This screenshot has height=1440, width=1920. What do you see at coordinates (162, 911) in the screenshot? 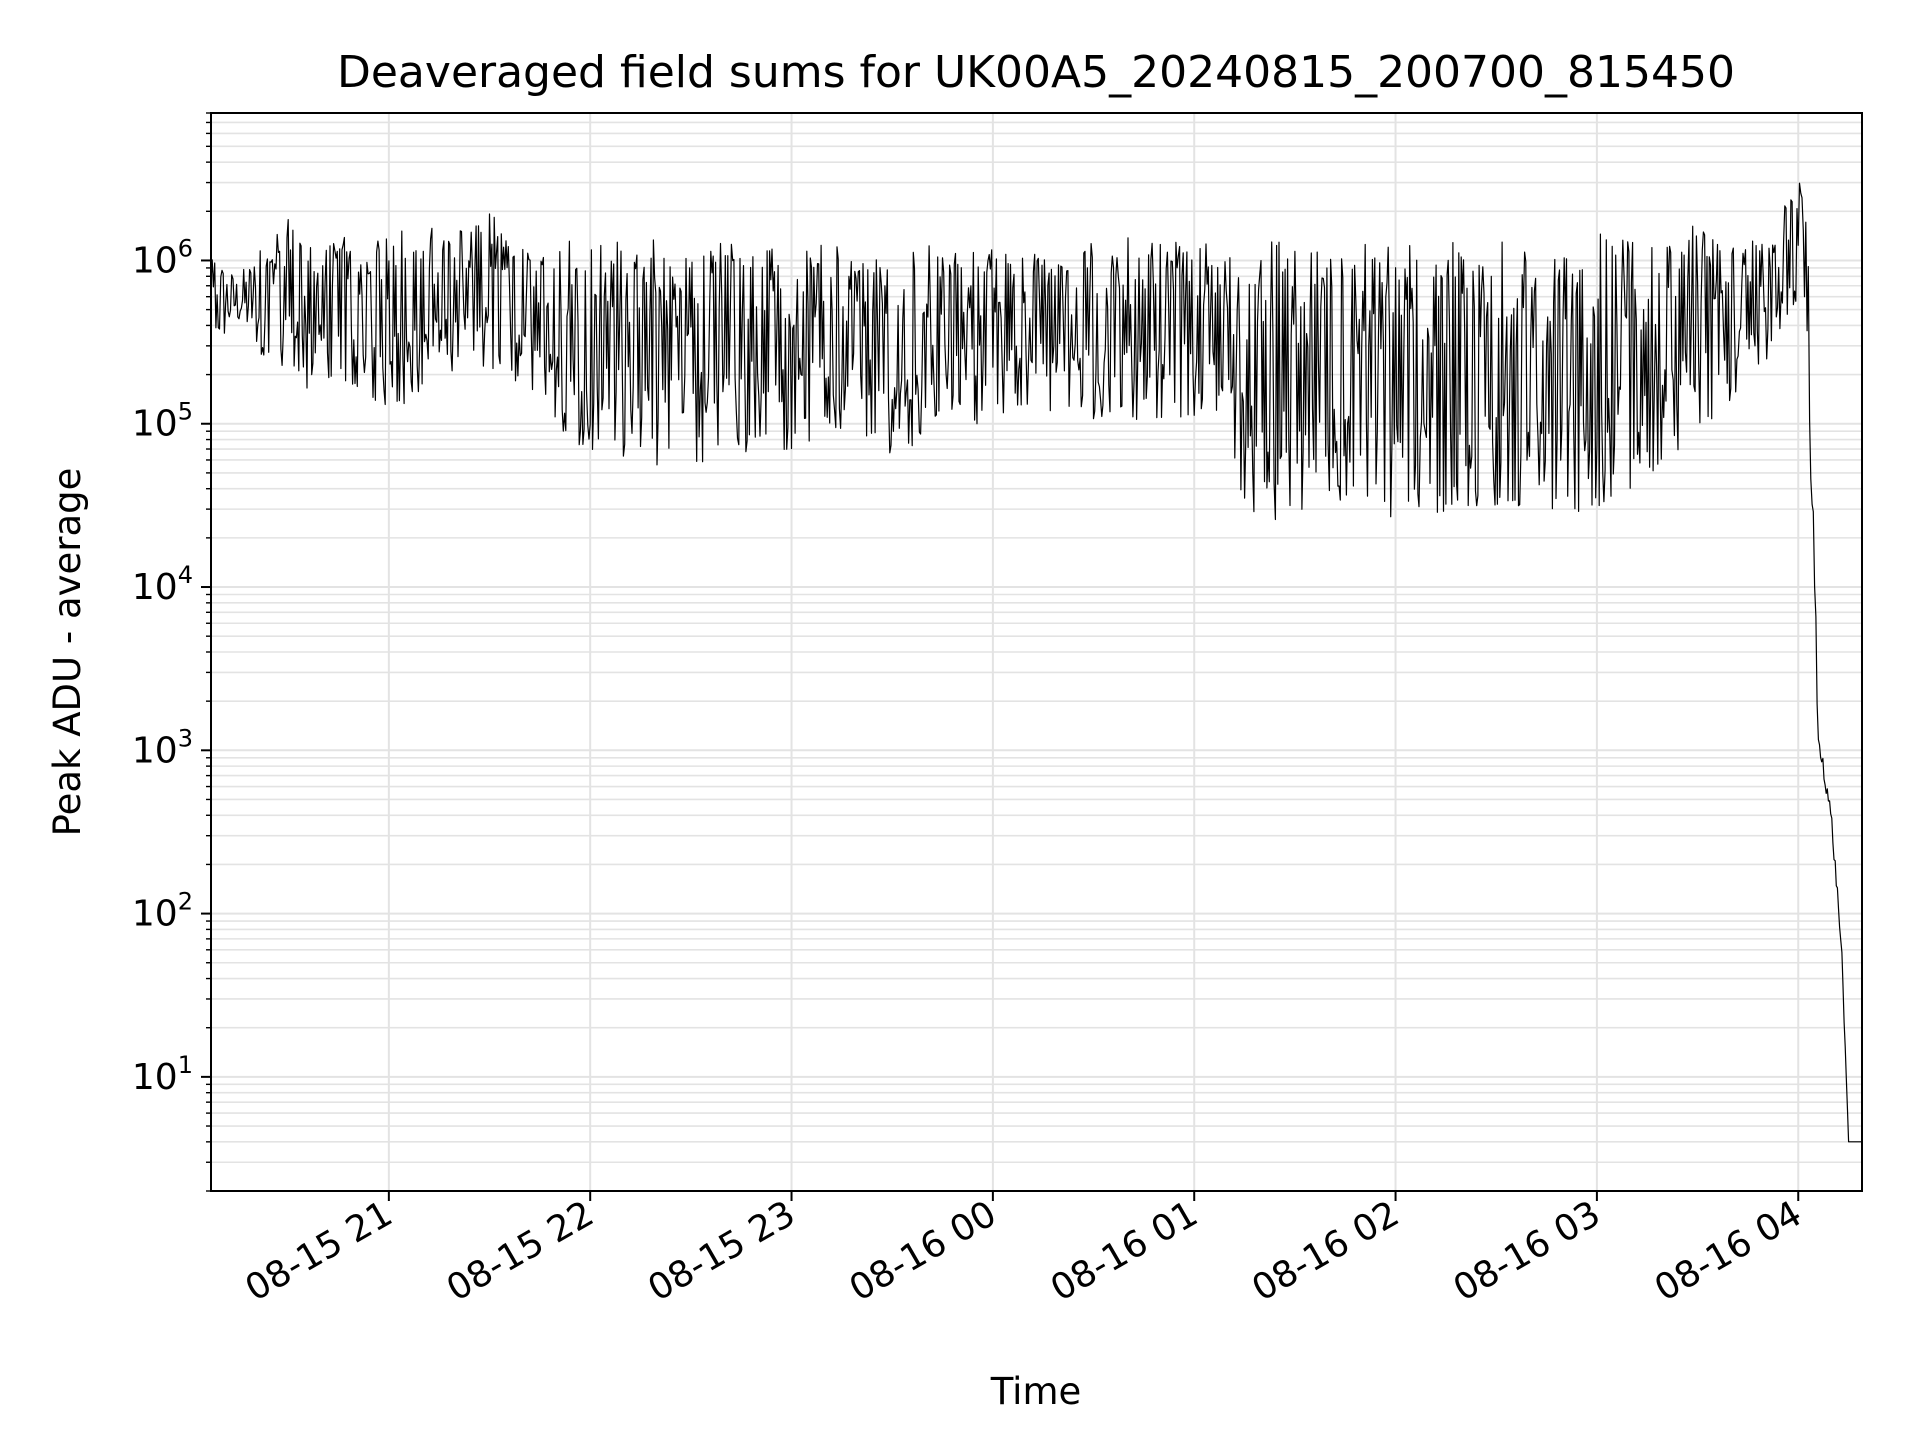
I see `y-tick-label: 10²` at bounding box center [162, 911].